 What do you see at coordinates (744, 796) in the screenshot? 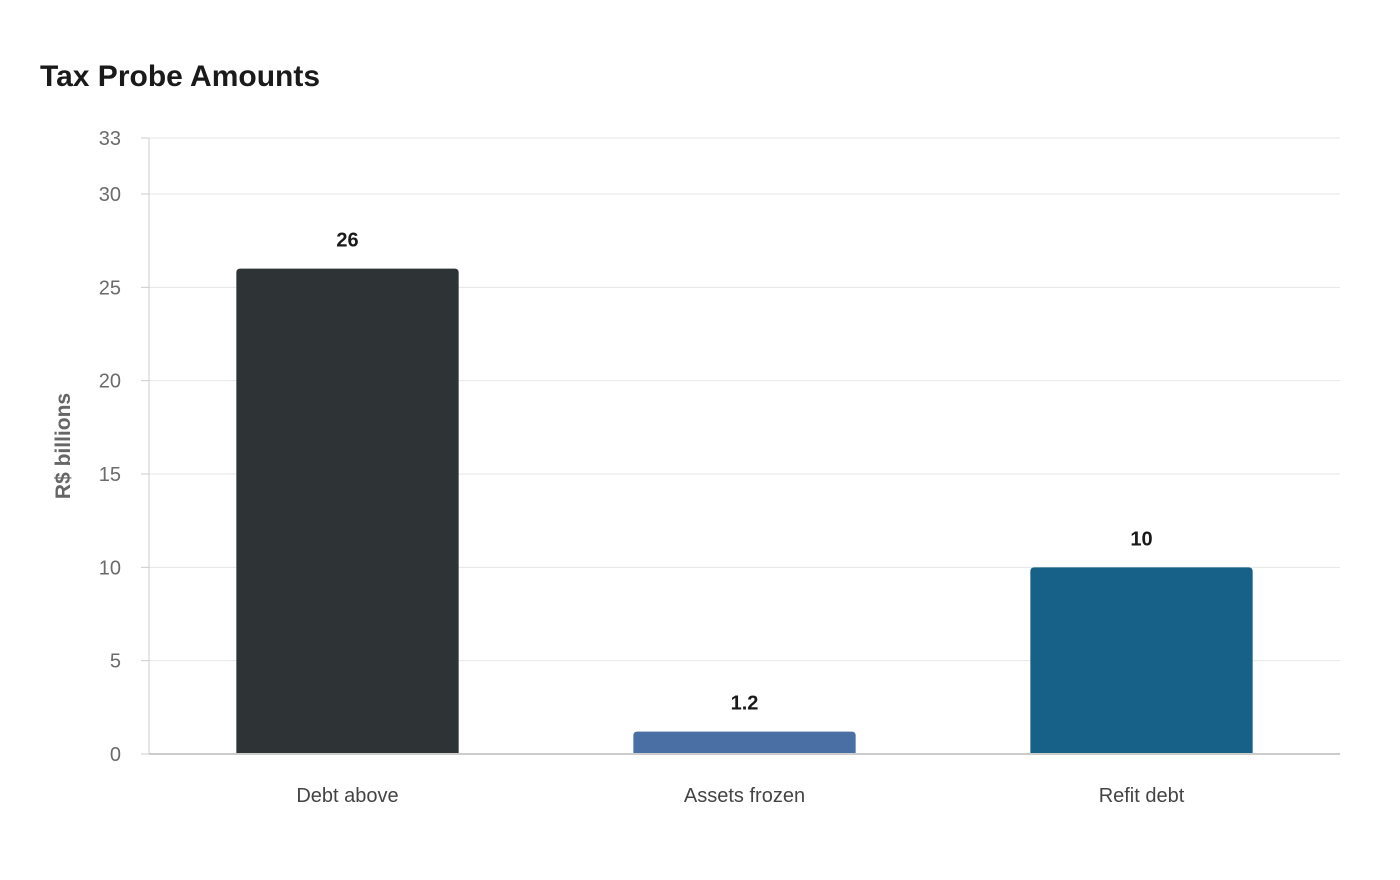
I see `x-category-label: Assets frozen` at bounding box center [744, 796].